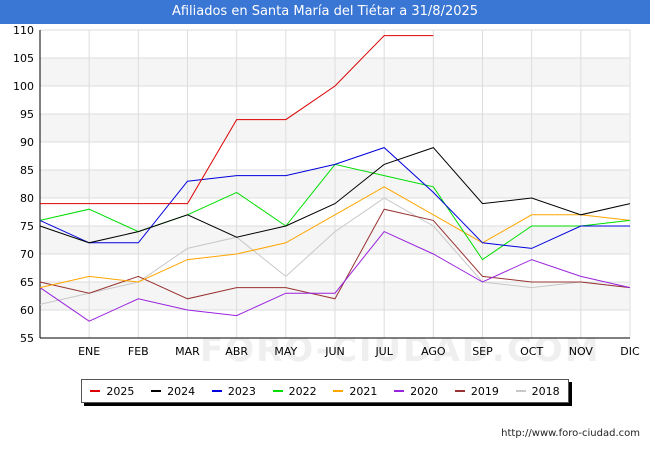 Image resolution: width=650 pixels, height=450 pixels. Describe the element at coordinates (630, 351) in the screenshot. I see `x-tick-label: DIC` at that location.